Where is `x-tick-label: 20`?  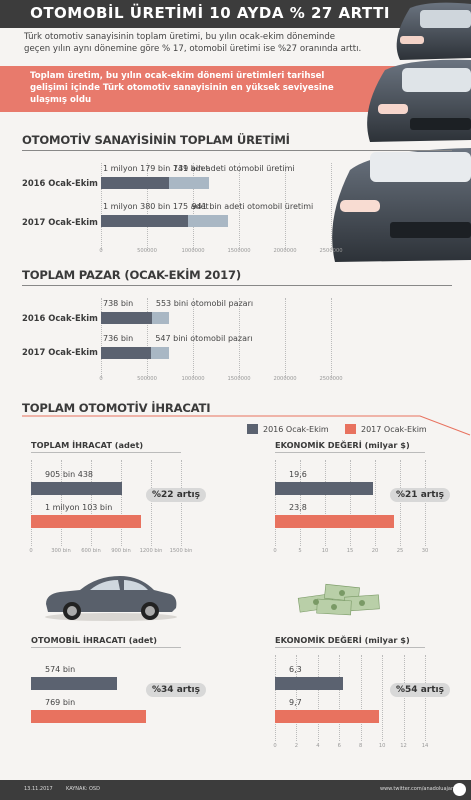 x-tick-label: 20 is located at coordinates (375, 551).